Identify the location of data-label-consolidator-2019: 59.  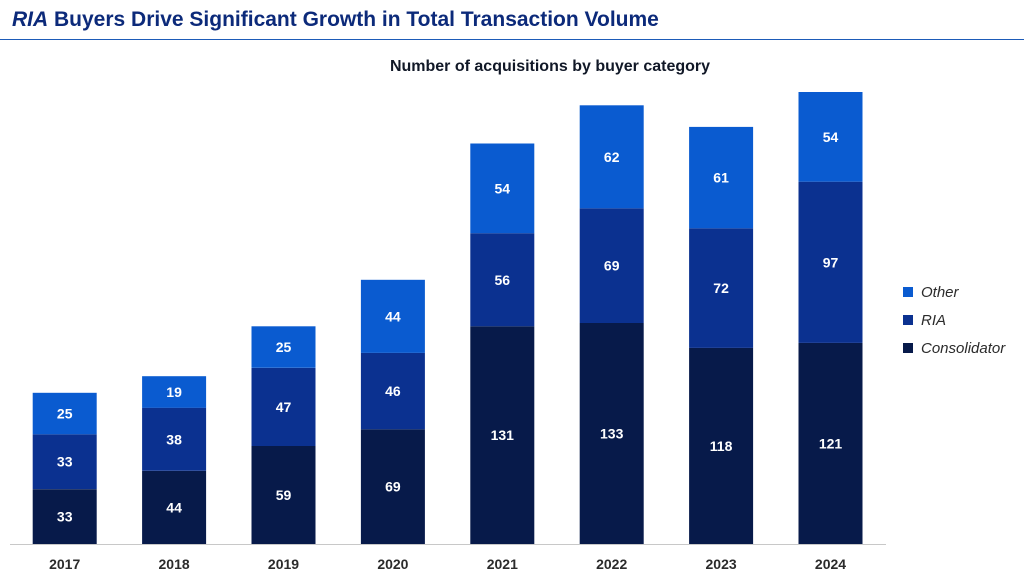
(284, 495).